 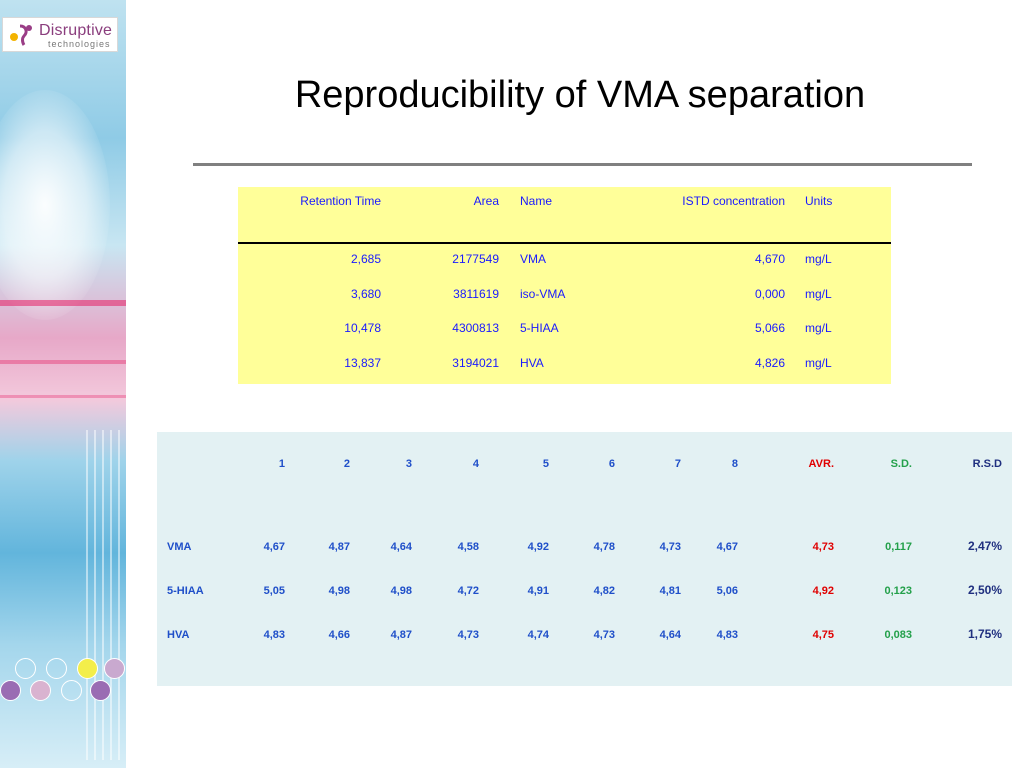 What do you see at coordinates (677, 464) in the screenshot?
I see `column-header: 7` at bounding box center [677, 464].